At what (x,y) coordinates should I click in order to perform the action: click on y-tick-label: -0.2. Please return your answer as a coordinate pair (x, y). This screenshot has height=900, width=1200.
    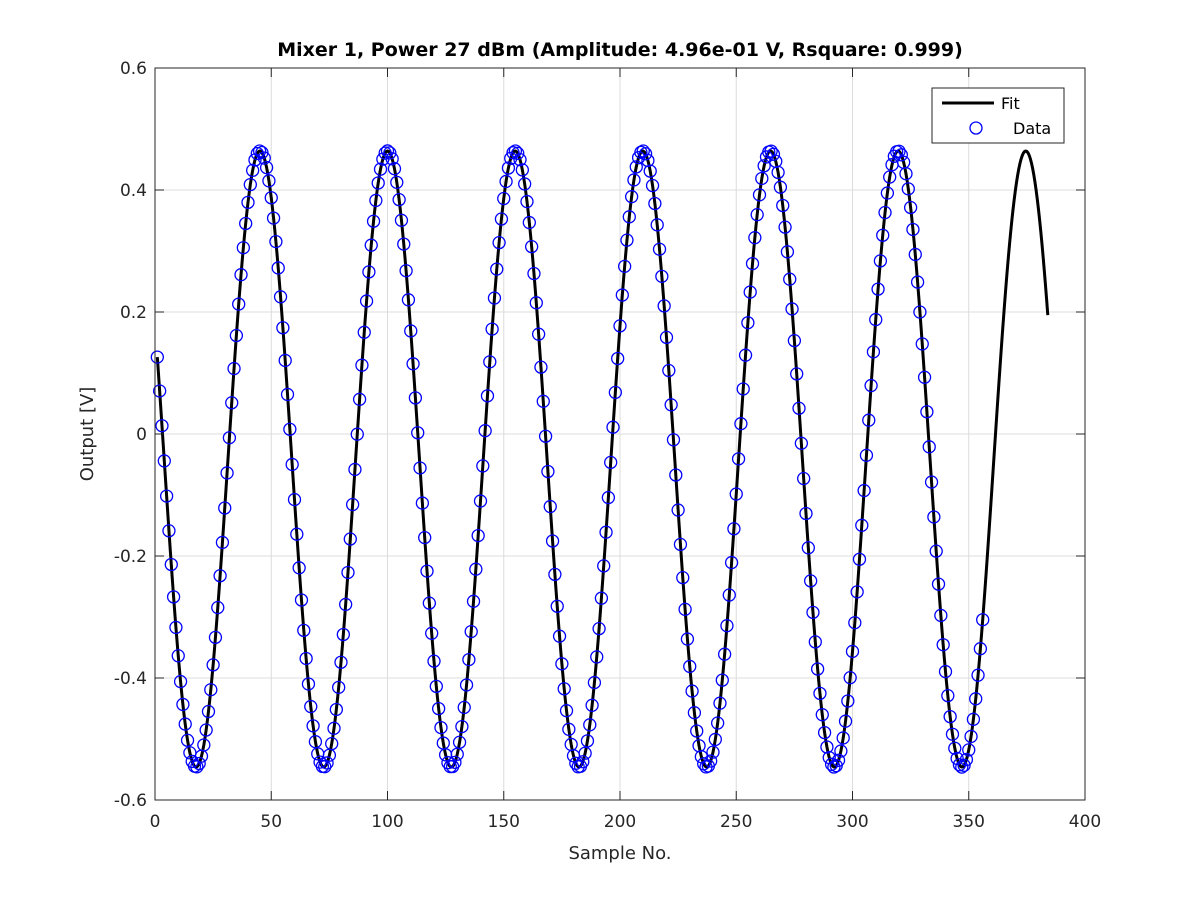
    Looking at the image, I should click on (130, 557).